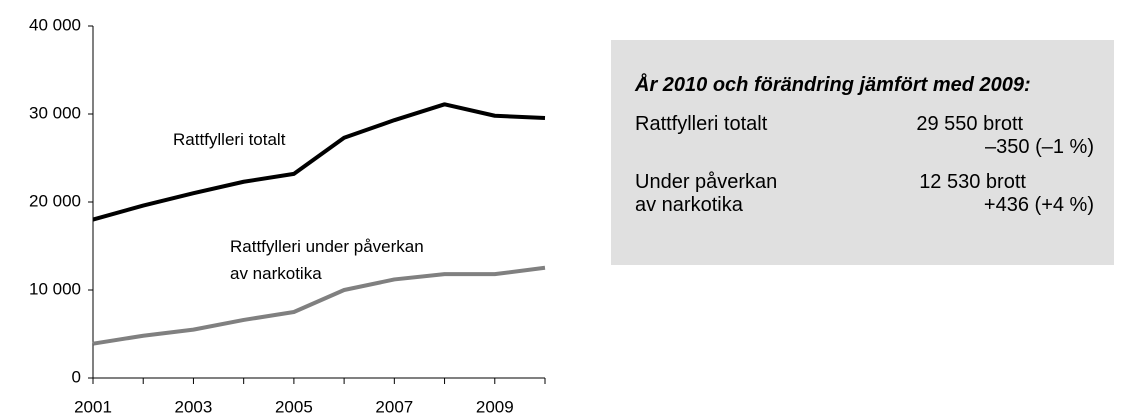 This screenshot has width=1147, height=417. I want to click on x-tick-label: 2003, so click(194, 406).